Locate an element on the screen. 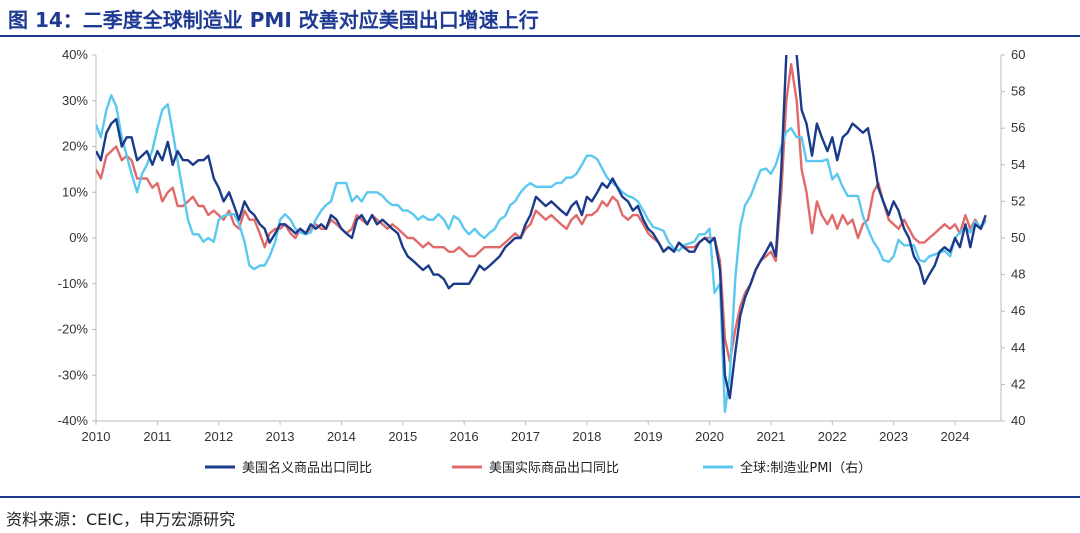  y-right-tick-label: 48 is located at coordinates (1018, 274).